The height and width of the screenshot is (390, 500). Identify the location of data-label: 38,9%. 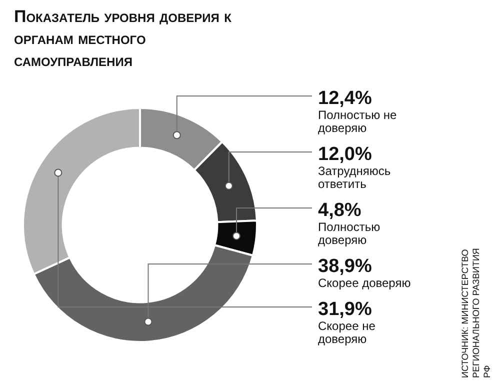
(345, 266).